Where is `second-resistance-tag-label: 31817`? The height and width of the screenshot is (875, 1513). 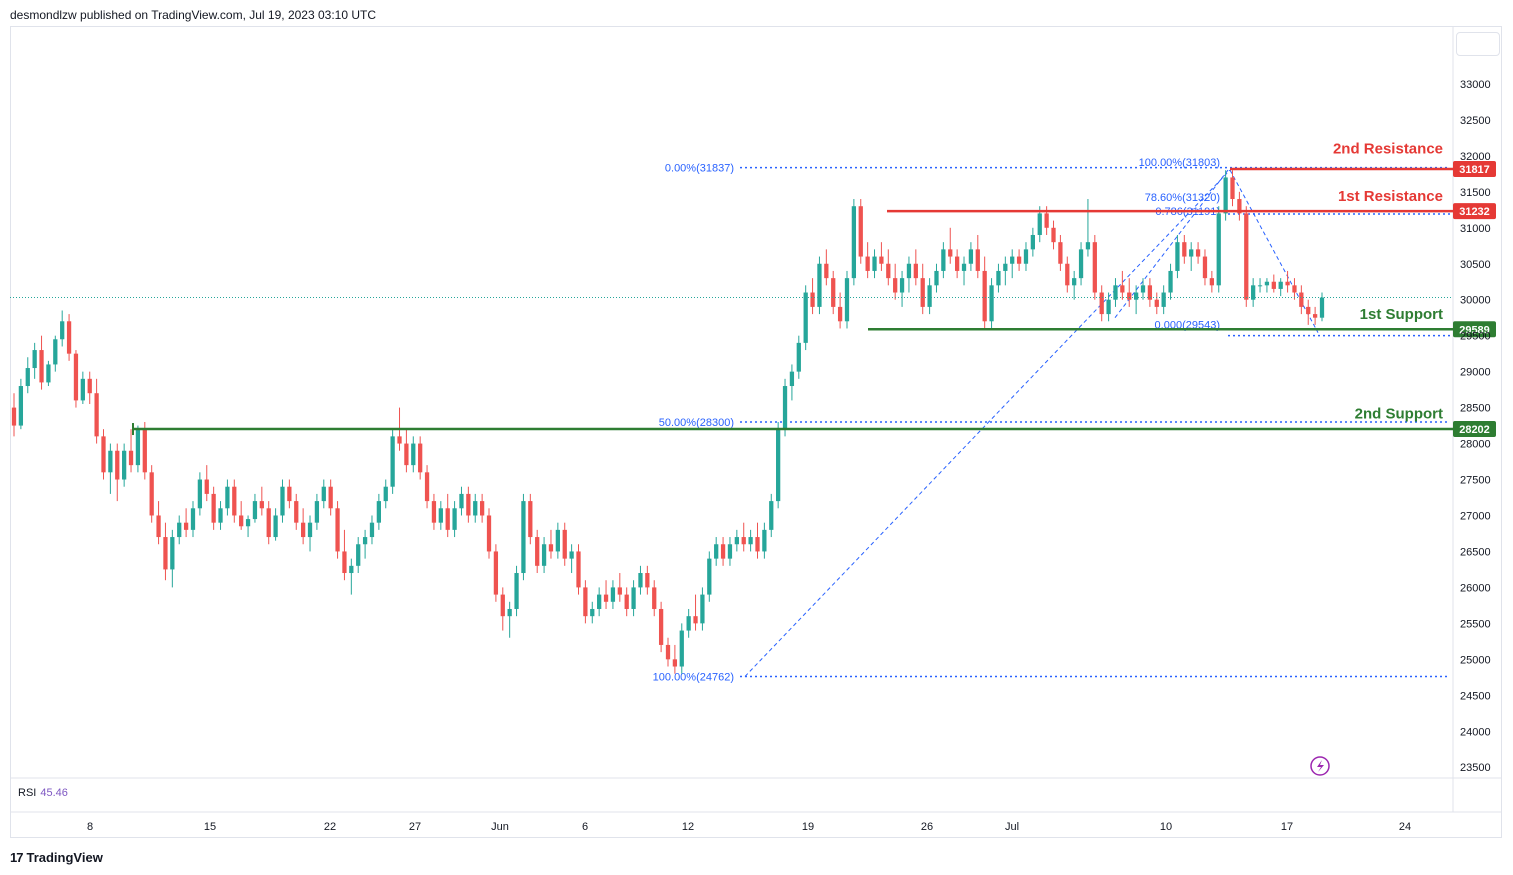
second-resistance-tag-label: 31817 is located at coordinates (1474, 170).